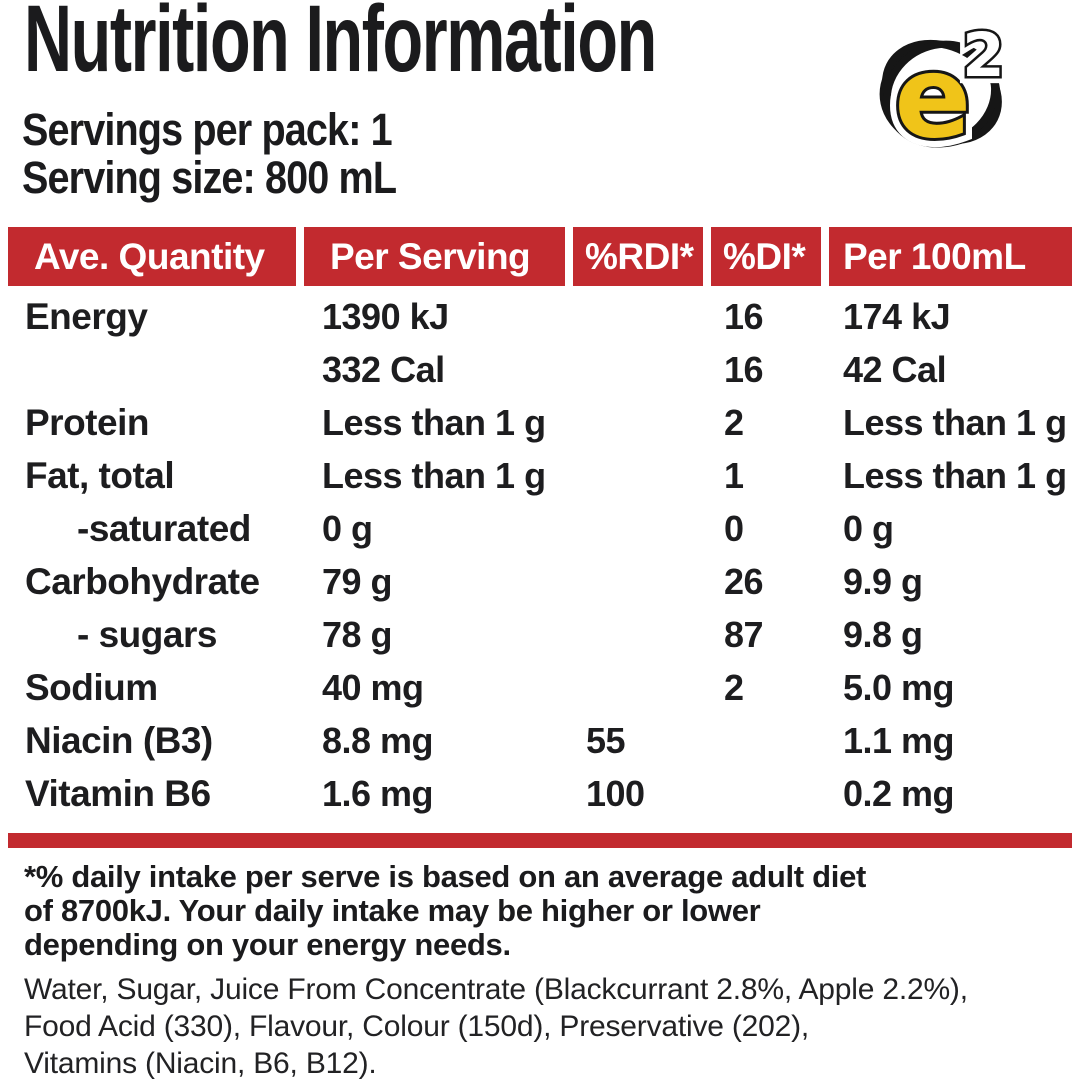 This screenshot has width=1080, height=1080. What do you see at coordinates (378, 793) in the screenshot?
I see `row-value: 1.6 mg` at bounding box center [378, 793].